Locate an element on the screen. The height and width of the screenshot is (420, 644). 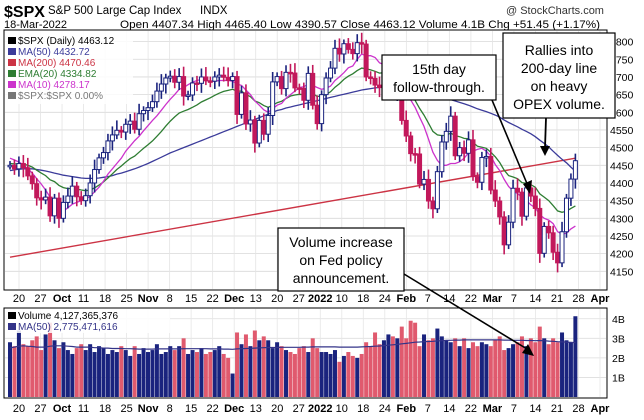
volume-x-tick-label: 10 is located at coordinates (342, 409).